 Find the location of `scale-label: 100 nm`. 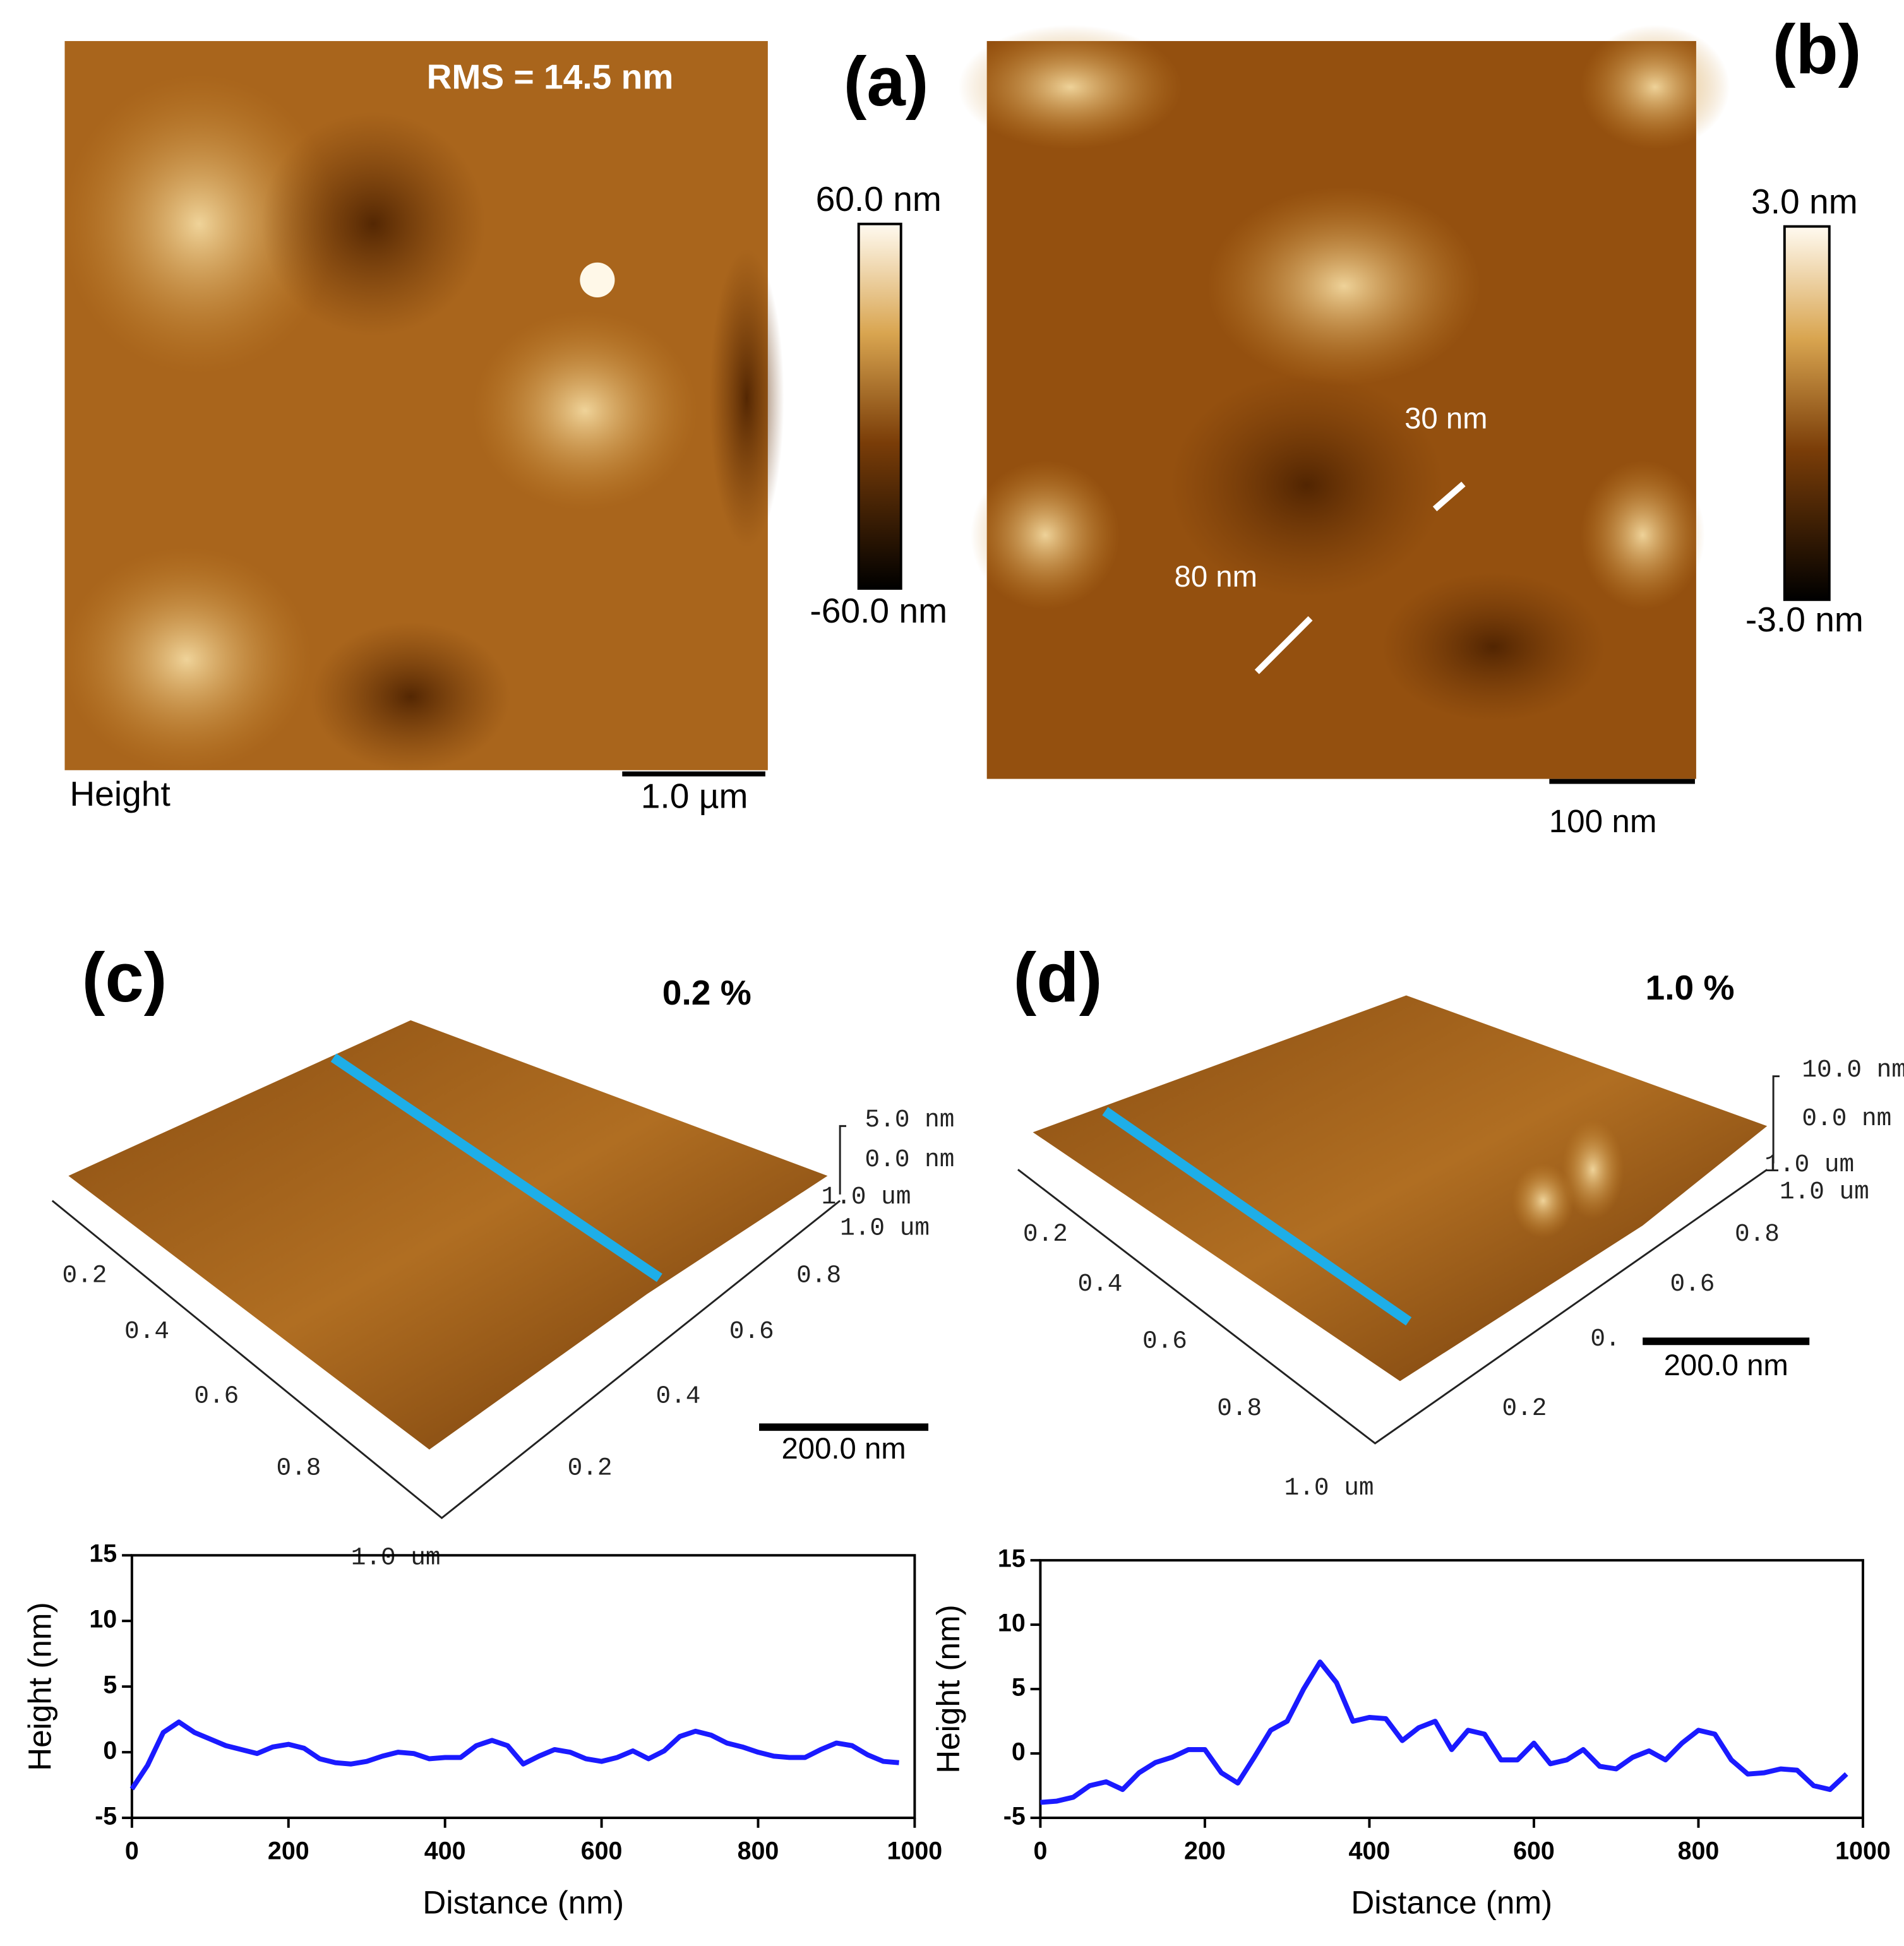

scale-label: 100 nm is located at coordinates (1603, 821).